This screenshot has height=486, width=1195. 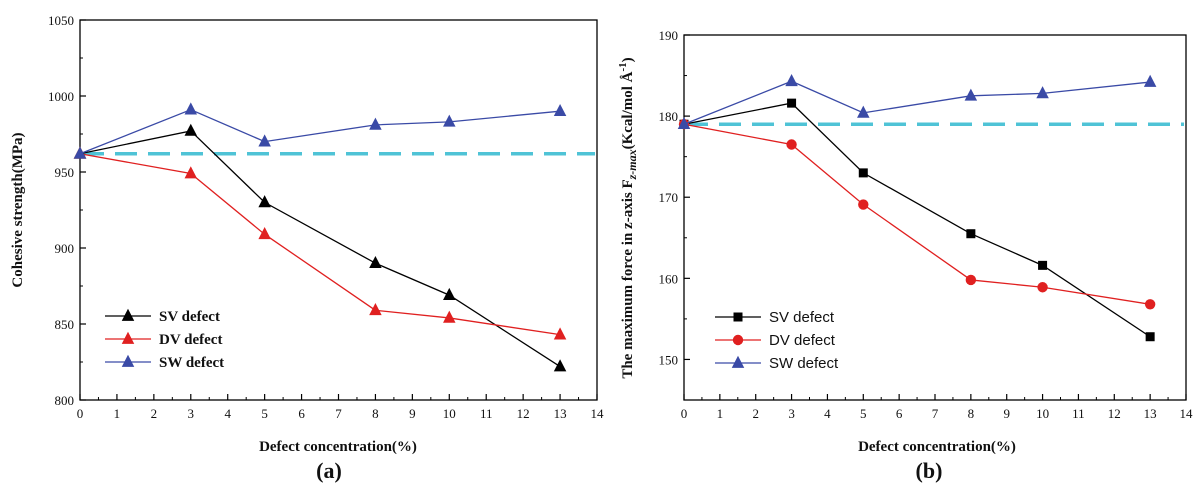 What do you see at coordinates (623, 66) in the screenshot?
I see `y-axis-label-b-exp: -1` at bounding box center [623, 66].